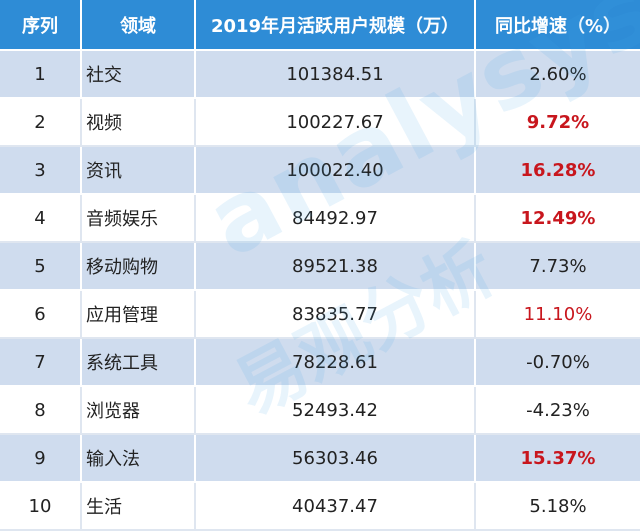 The image size is (640, 531). What do you see at coordinates (336, 507) in the screenshot?
I see `row-mau: 40437.47` at bounding box center [336, 507].